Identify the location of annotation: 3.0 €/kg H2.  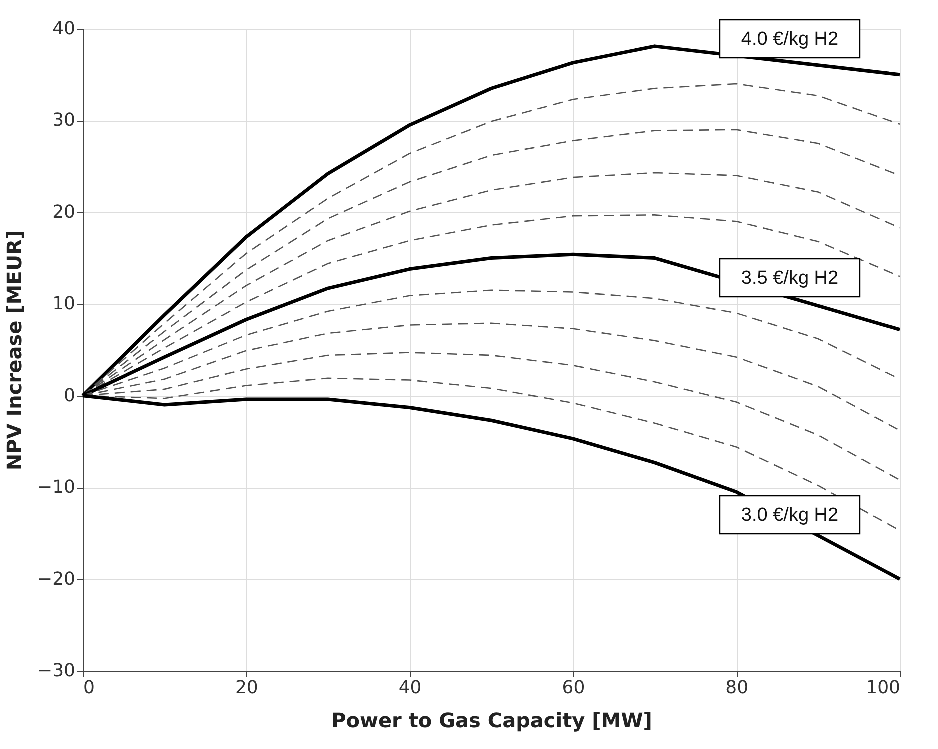
(790, 515).